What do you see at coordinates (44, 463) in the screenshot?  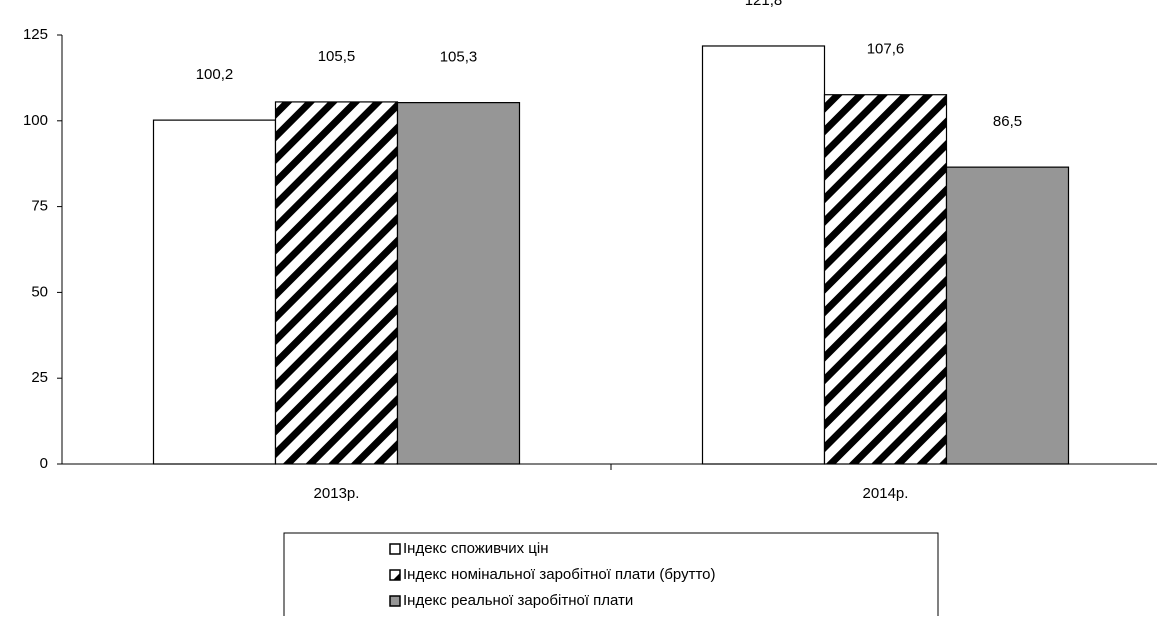 I see `y-tick-label: 0` at bounding box center [44, 463].